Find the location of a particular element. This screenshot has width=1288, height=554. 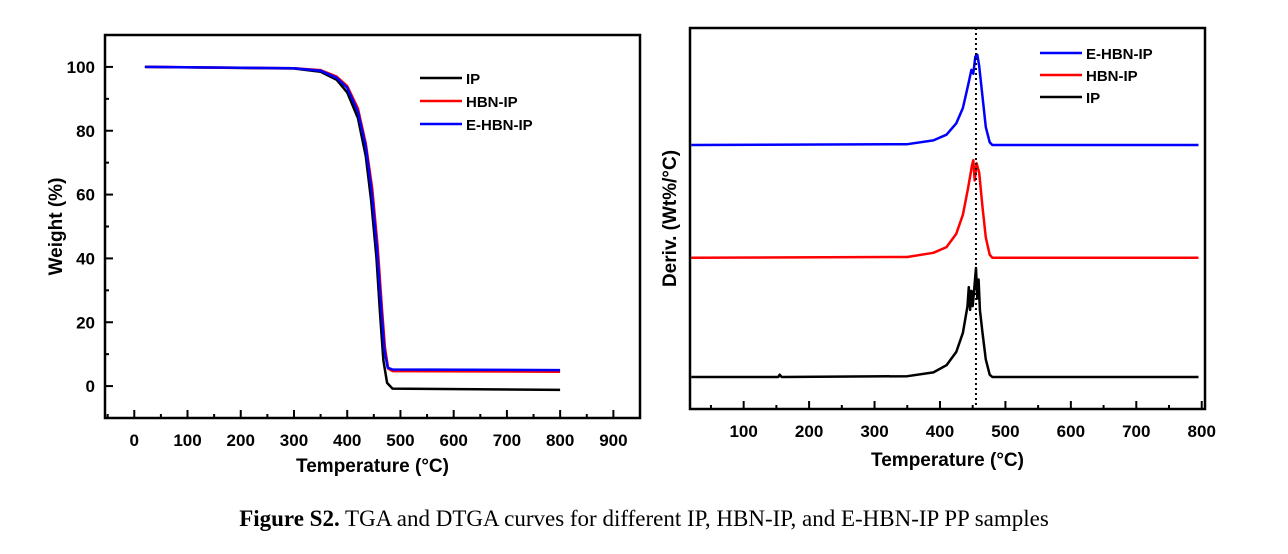

legend: IP HBN-IP E-HBN-IP is located at coordinates (476, 102).